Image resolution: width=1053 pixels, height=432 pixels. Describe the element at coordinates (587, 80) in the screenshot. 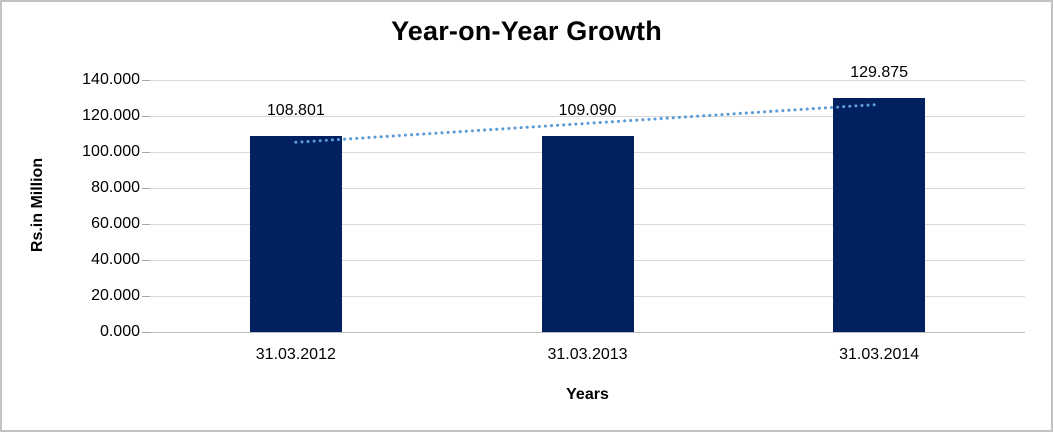

I see `y-gridline` at that location.